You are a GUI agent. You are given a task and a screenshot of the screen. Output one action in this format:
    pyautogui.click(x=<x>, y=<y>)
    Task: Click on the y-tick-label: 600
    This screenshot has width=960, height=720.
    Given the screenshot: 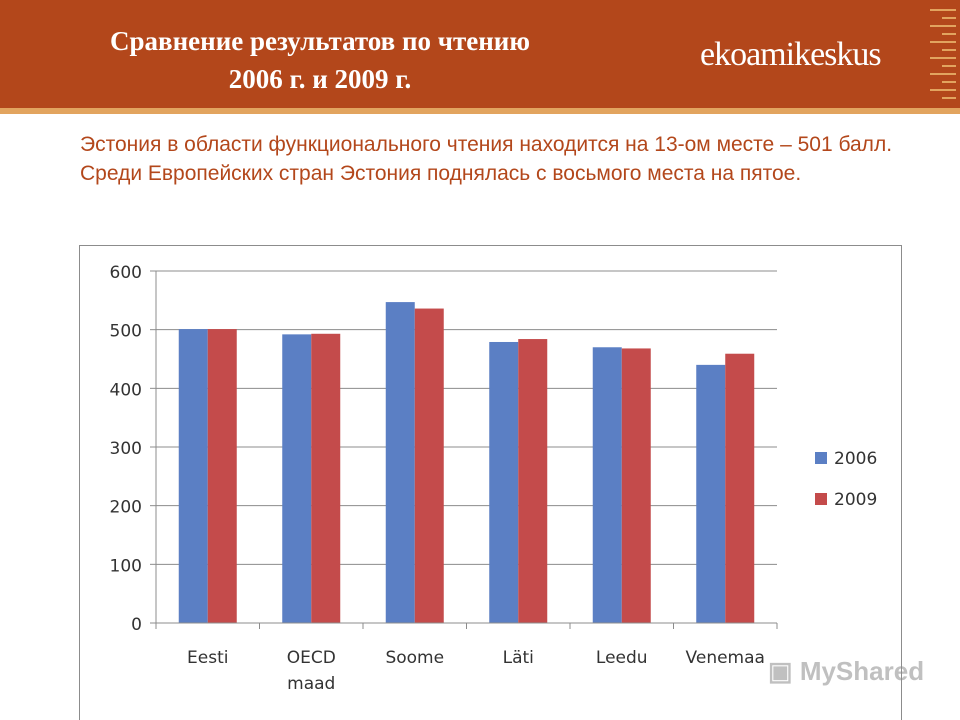 What is the action you would take?
    pyautogui.click(x=126, y=273)
    